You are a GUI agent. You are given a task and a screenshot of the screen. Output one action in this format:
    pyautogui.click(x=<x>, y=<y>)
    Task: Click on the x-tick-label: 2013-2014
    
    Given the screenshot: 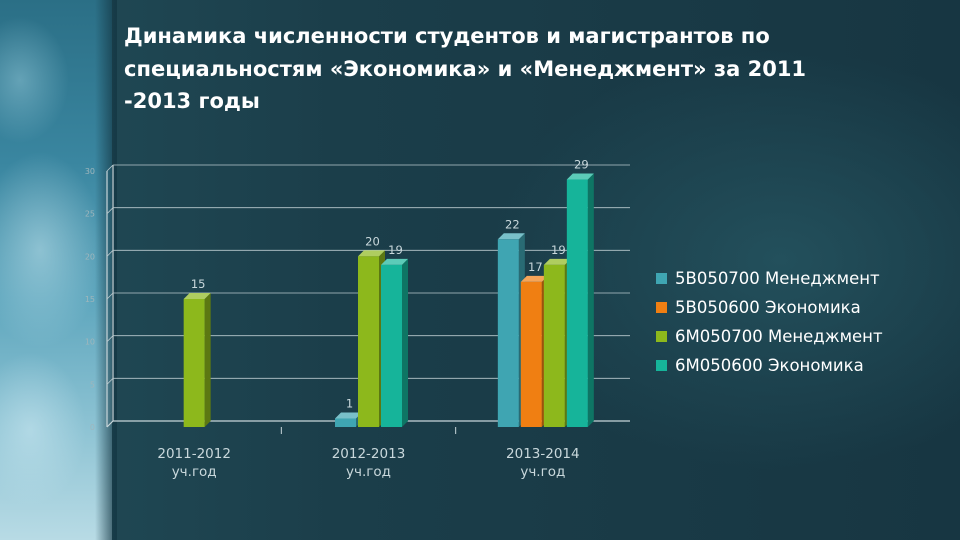 What is the action you would take?
    pyautogui.click(x=543, y=454)
    